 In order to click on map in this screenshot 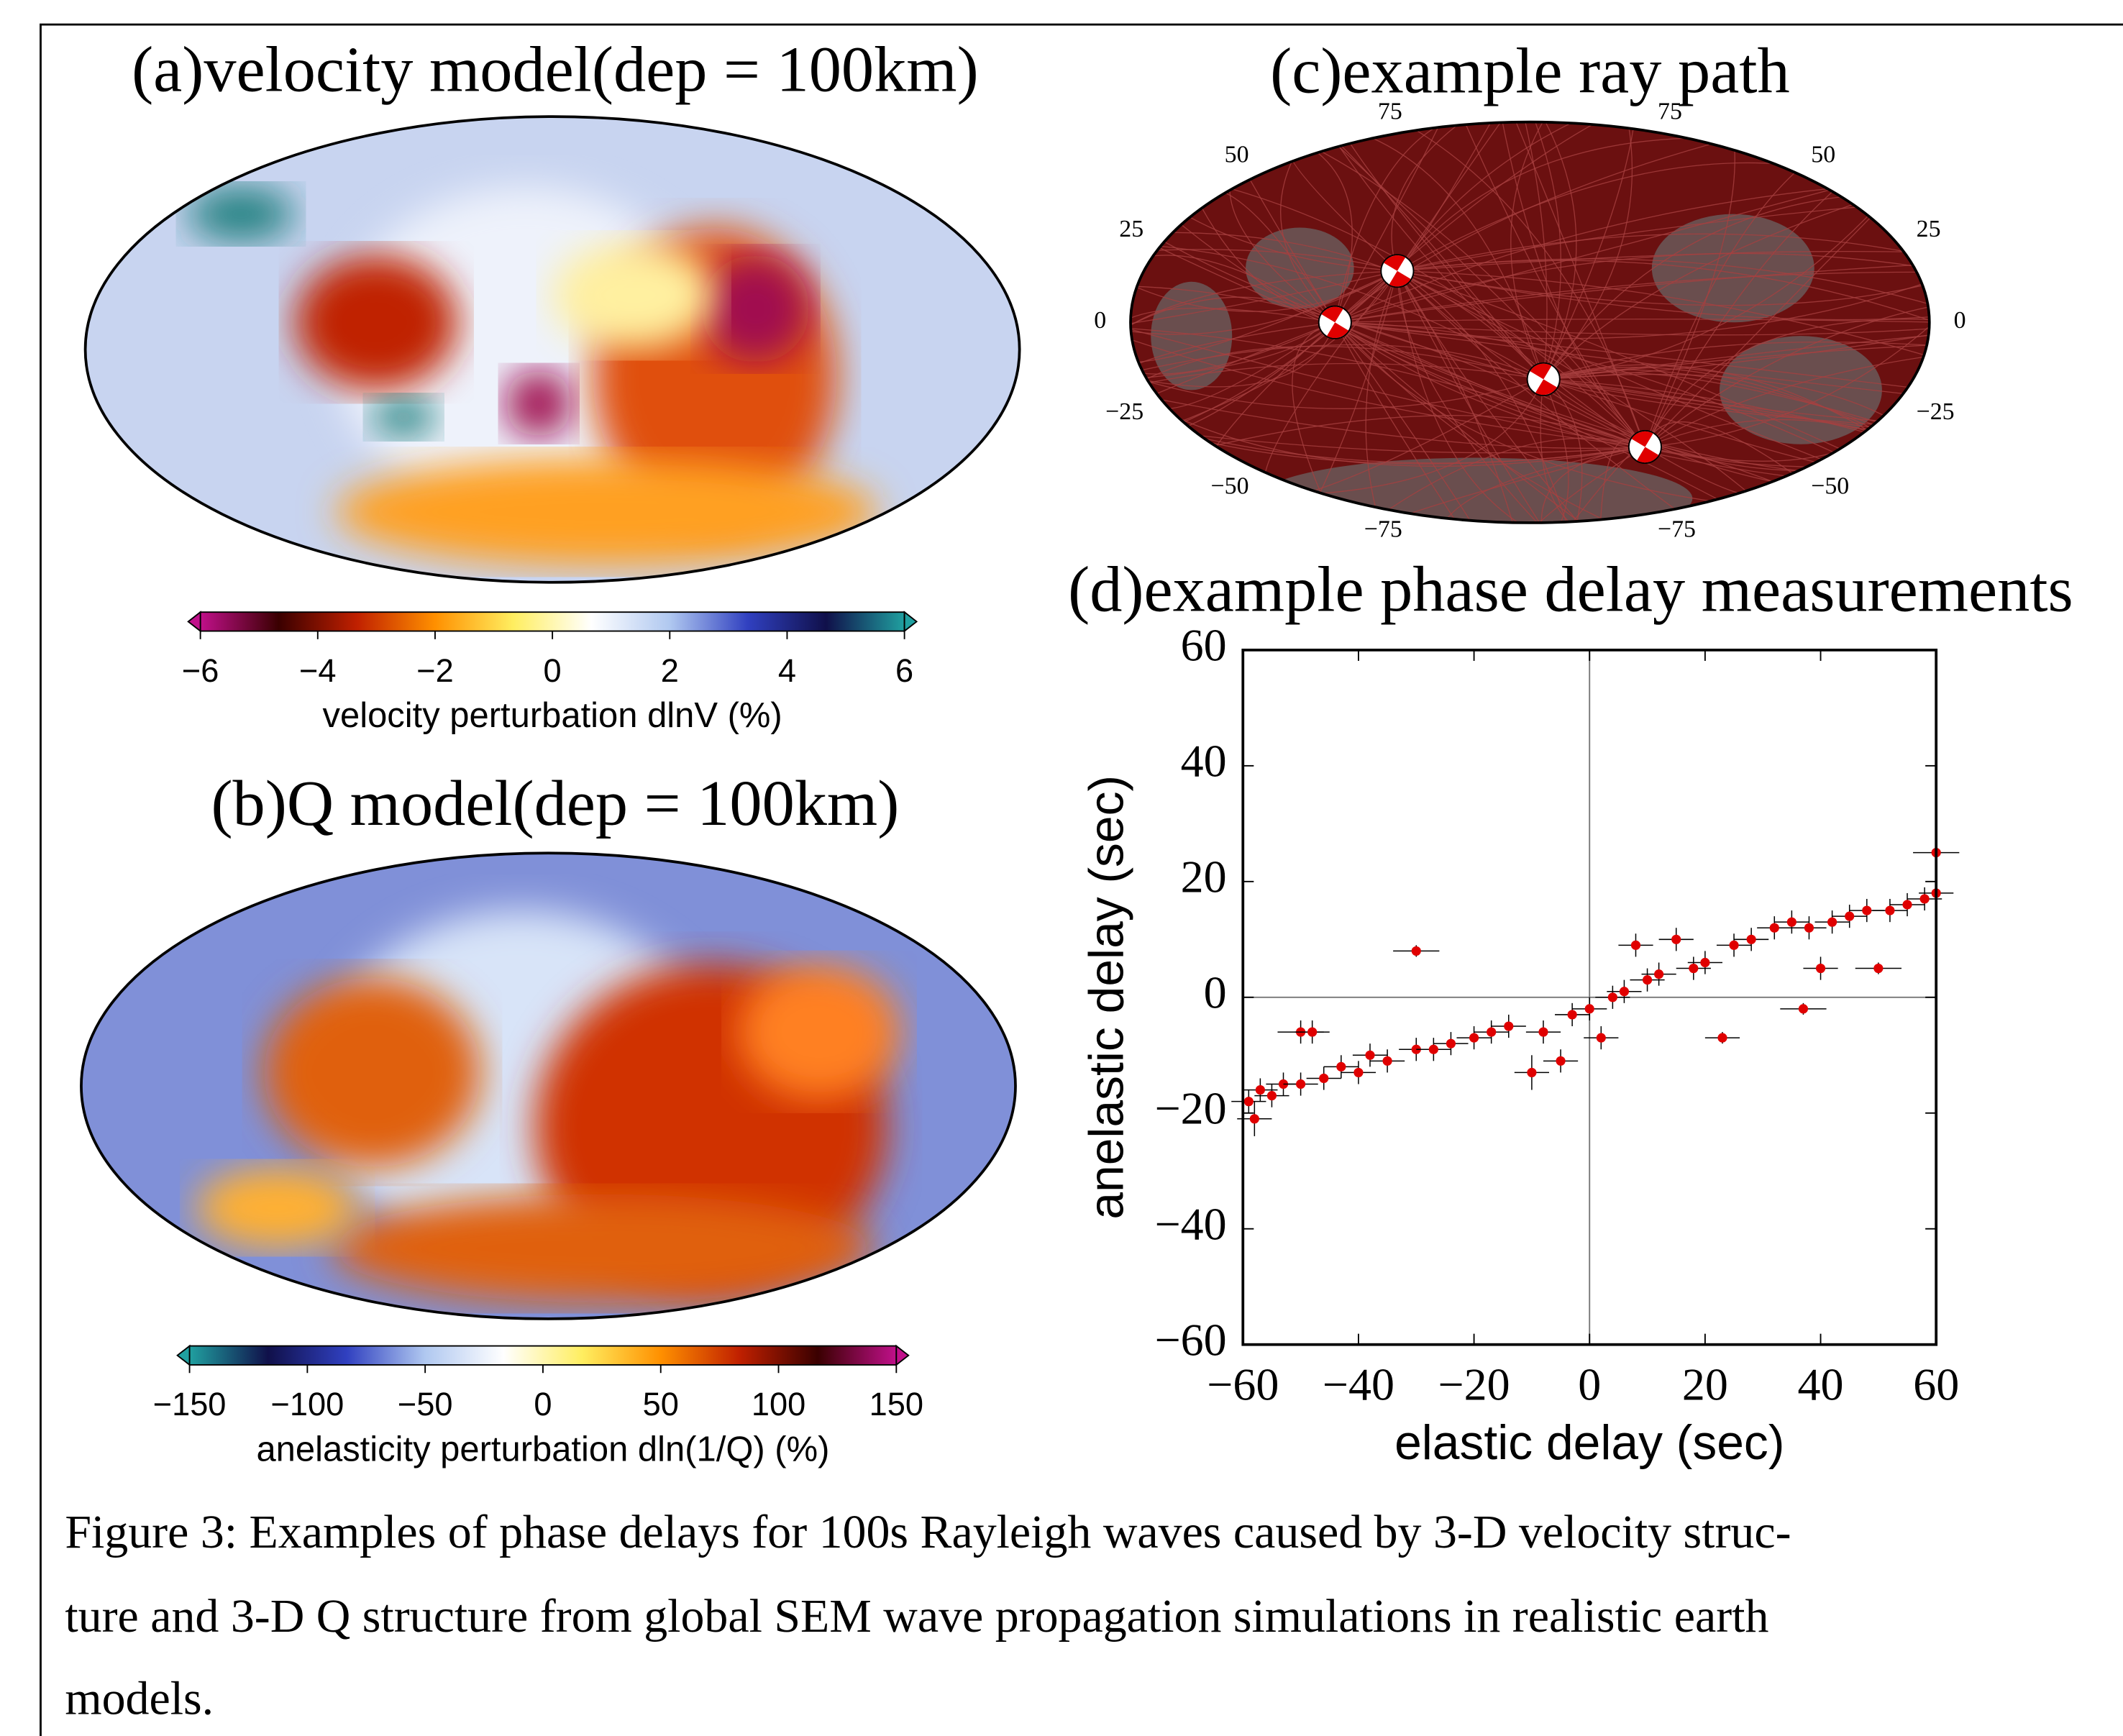, I will do `click(548, 1086)`.